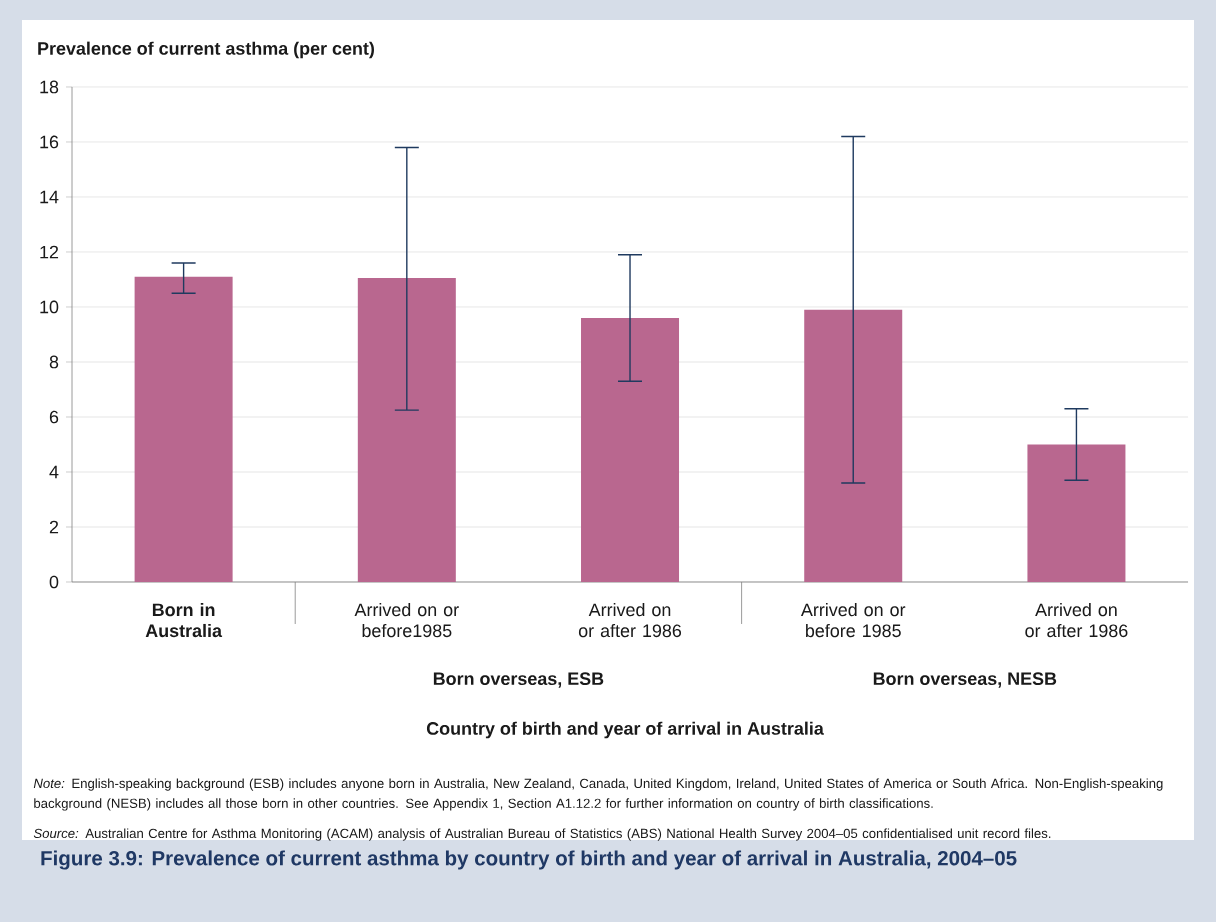 The width and height of the screenshot is (1216, 922). Describe the element at coordinates (625, 730) in the screenshot. I see `x-axis-title: Country of birth and year of arrival in Australia` at that location.